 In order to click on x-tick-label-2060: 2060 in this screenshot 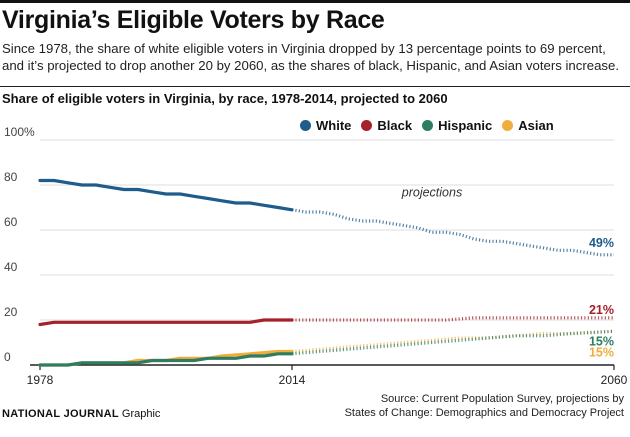, I will do `click(614, 380)`.